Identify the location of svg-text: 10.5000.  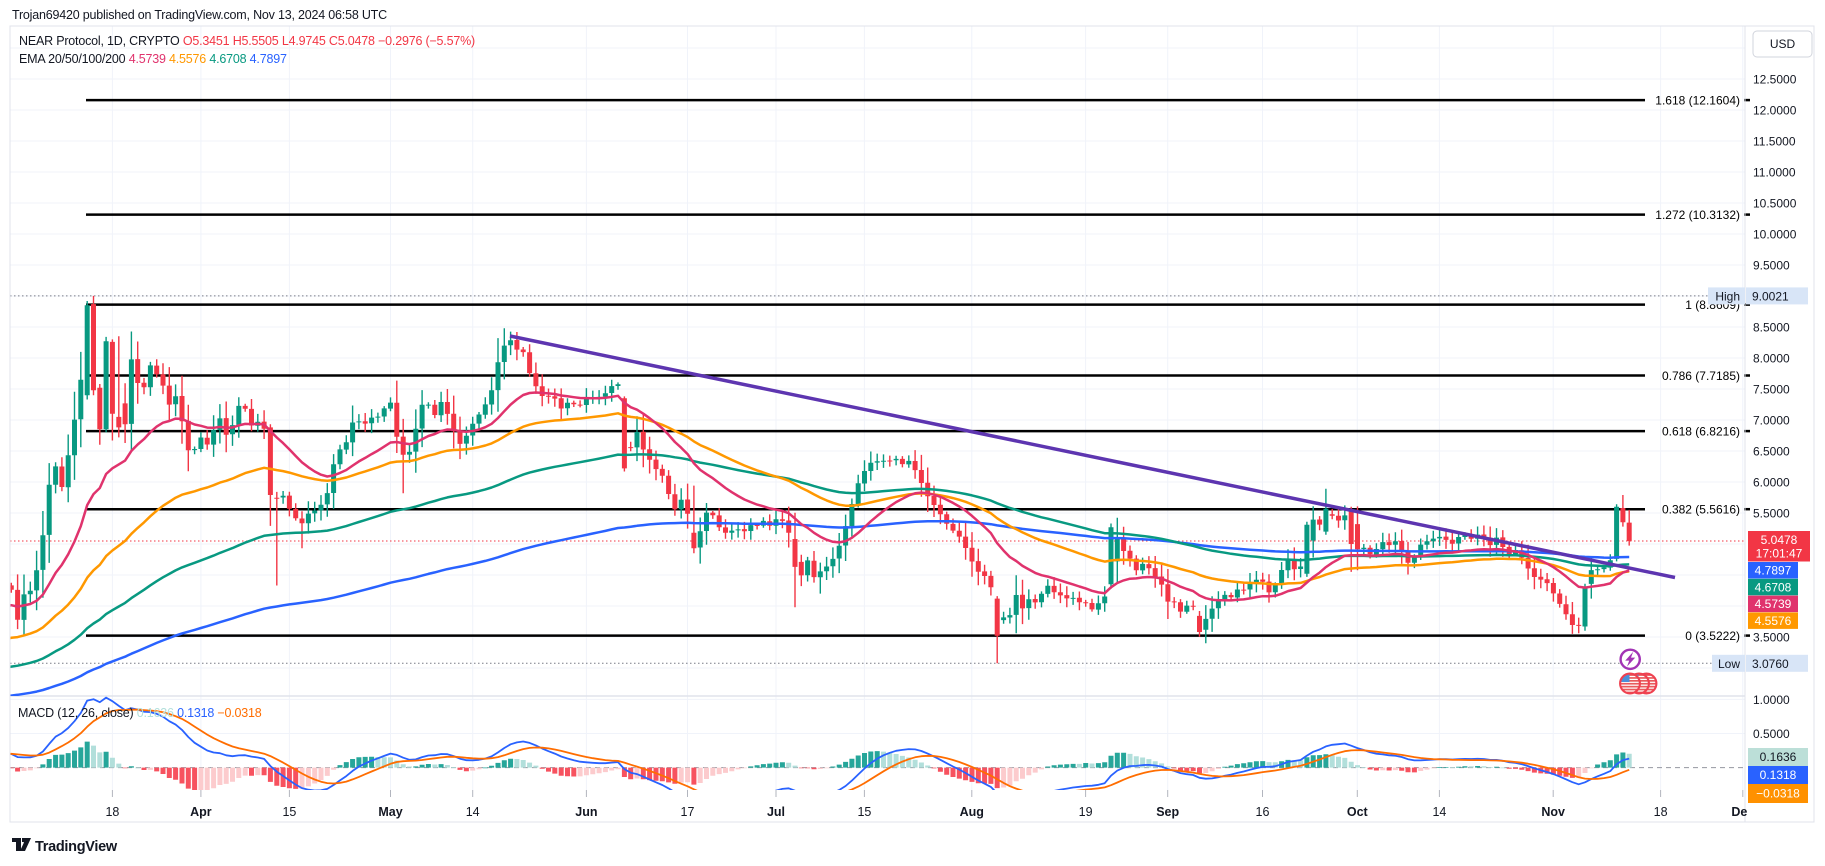
(1775, 204).